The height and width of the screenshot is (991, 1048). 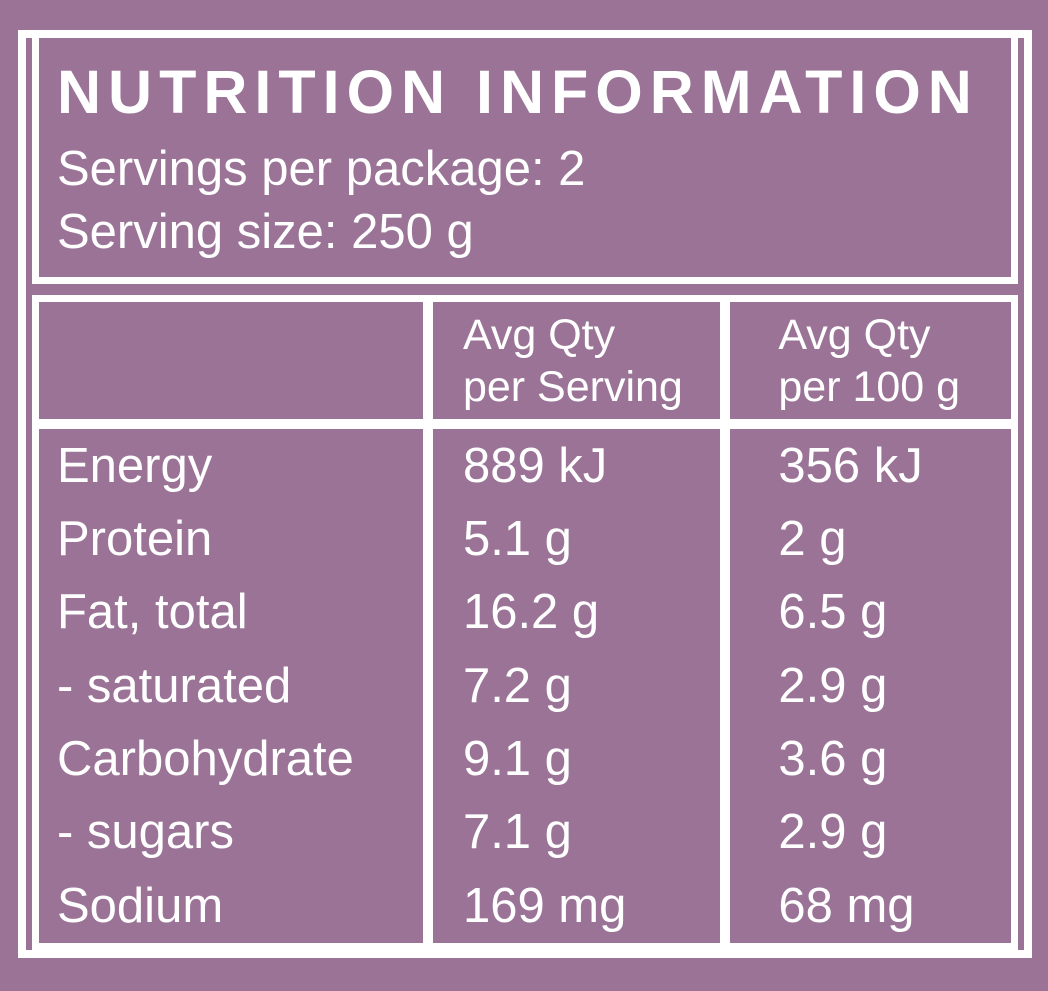 I want to click on row-label: Fat, total, so click(x=152, y=612).